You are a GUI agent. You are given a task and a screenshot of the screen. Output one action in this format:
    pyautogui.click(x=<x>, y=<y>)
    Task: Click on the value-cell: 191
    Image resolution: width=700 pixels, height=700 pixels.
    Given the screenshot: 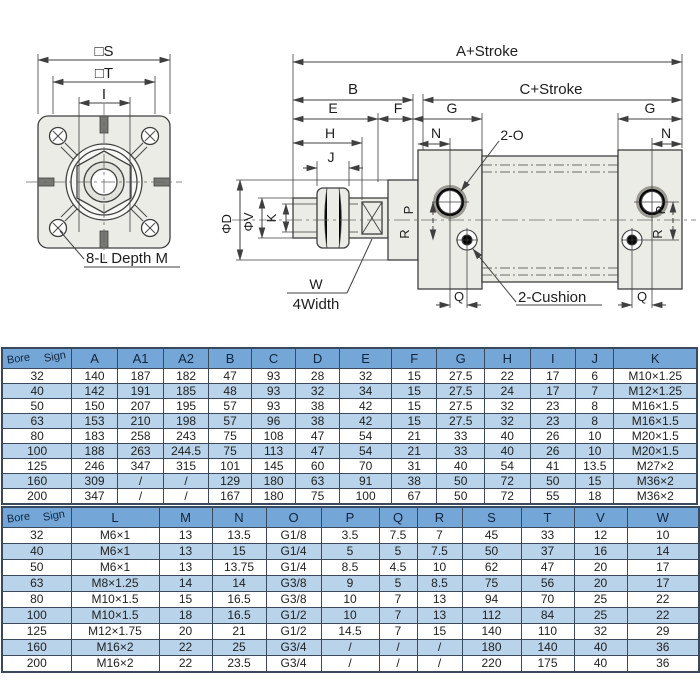 What is the action you would take?
    pyautogui.click(x=140, y=391)
    